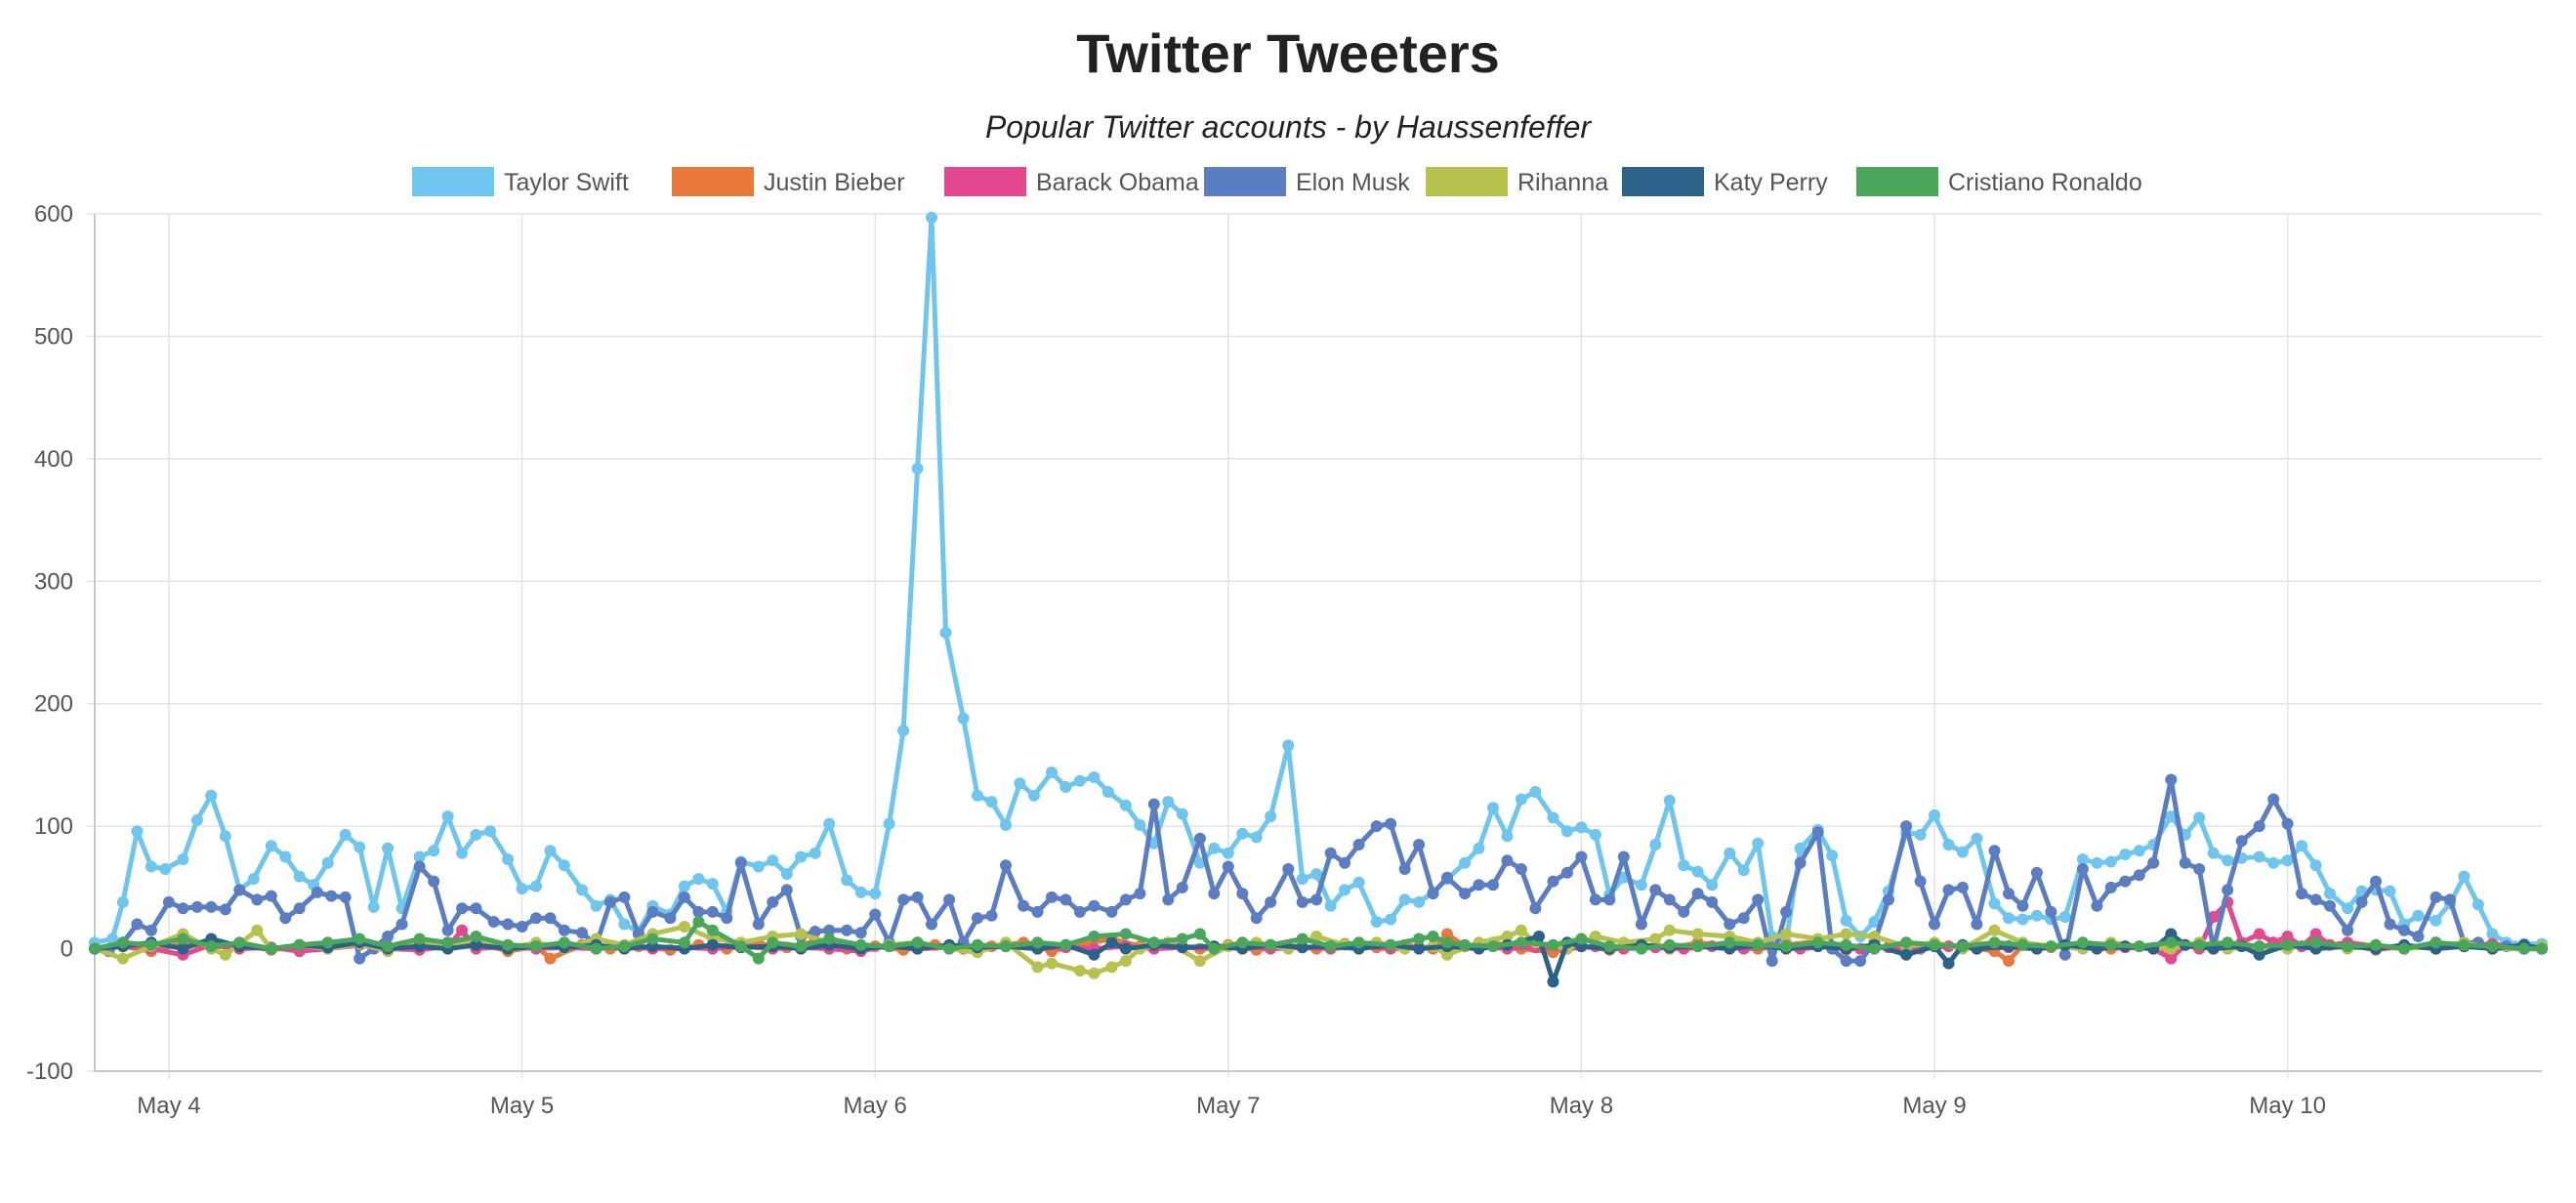 This screenshot has height=1203, width=2576. What do you see at coordinates (1071, 182) in the screenshot?
I see `legend-item-barack-obama: Barack Obama` at bounding box center [1071, 182].